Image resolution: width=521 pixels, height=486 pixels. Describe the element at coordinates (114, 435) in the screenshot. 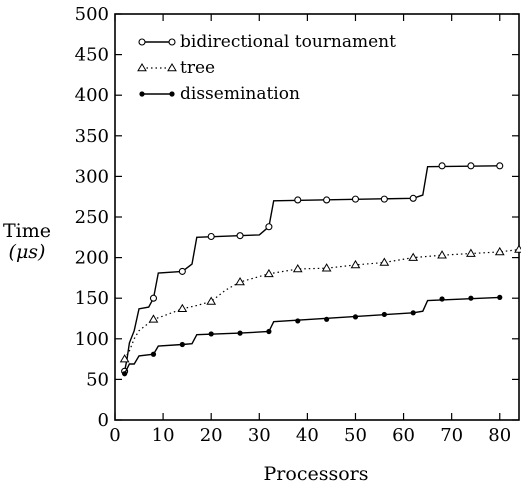

I see `x-tick-label: 0` at that location.